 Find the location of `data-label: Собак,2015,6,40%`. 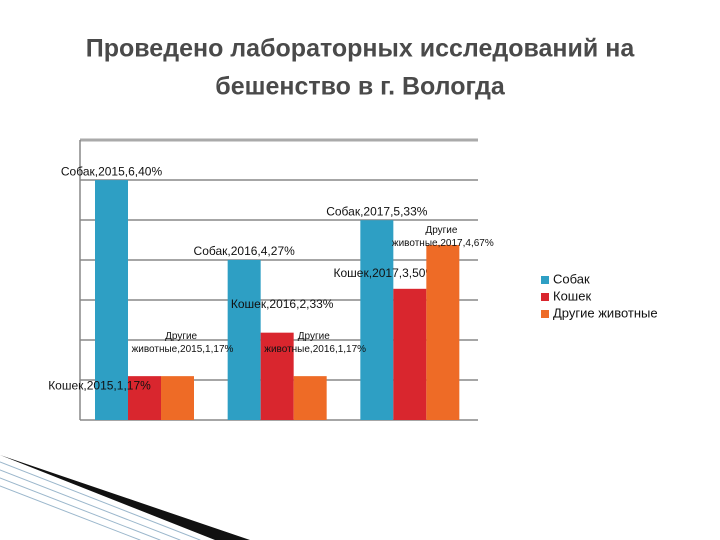

data-label: Собак,2015,6,40% is located at coordinates (112, 171).